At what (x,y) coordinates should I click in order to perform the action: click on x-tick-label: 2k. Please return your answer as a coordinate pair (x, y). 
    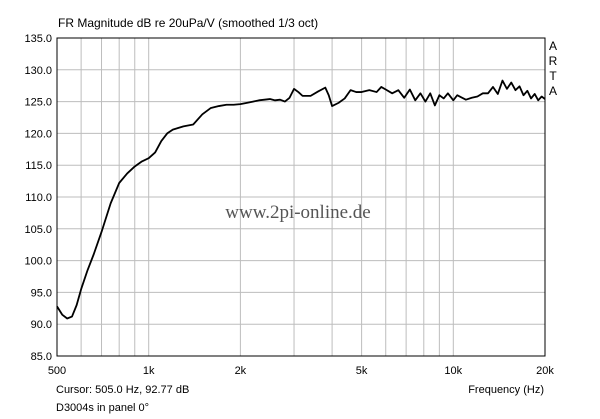
    Looking at the image, I should click on (241, 371).